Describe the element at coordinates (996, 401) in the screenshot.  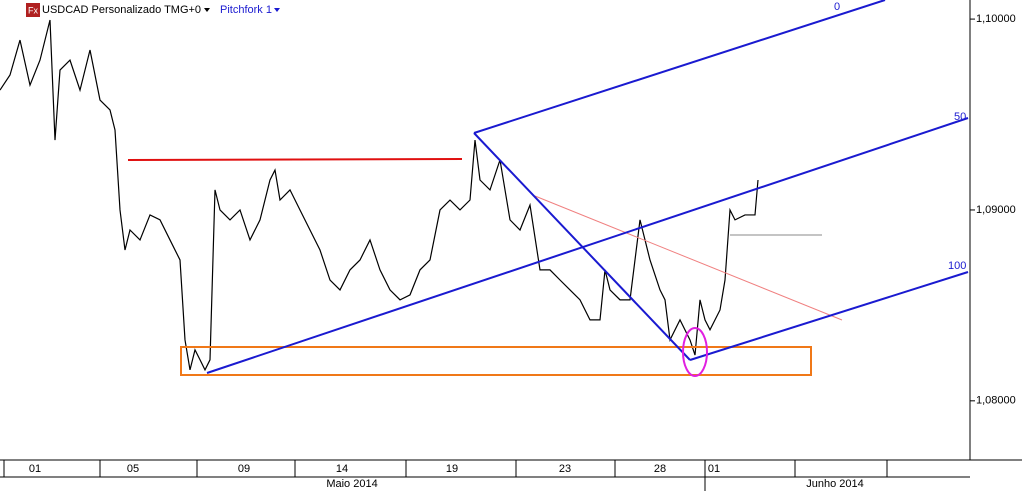
I see `y-tick-label: 1,08000` at that location.